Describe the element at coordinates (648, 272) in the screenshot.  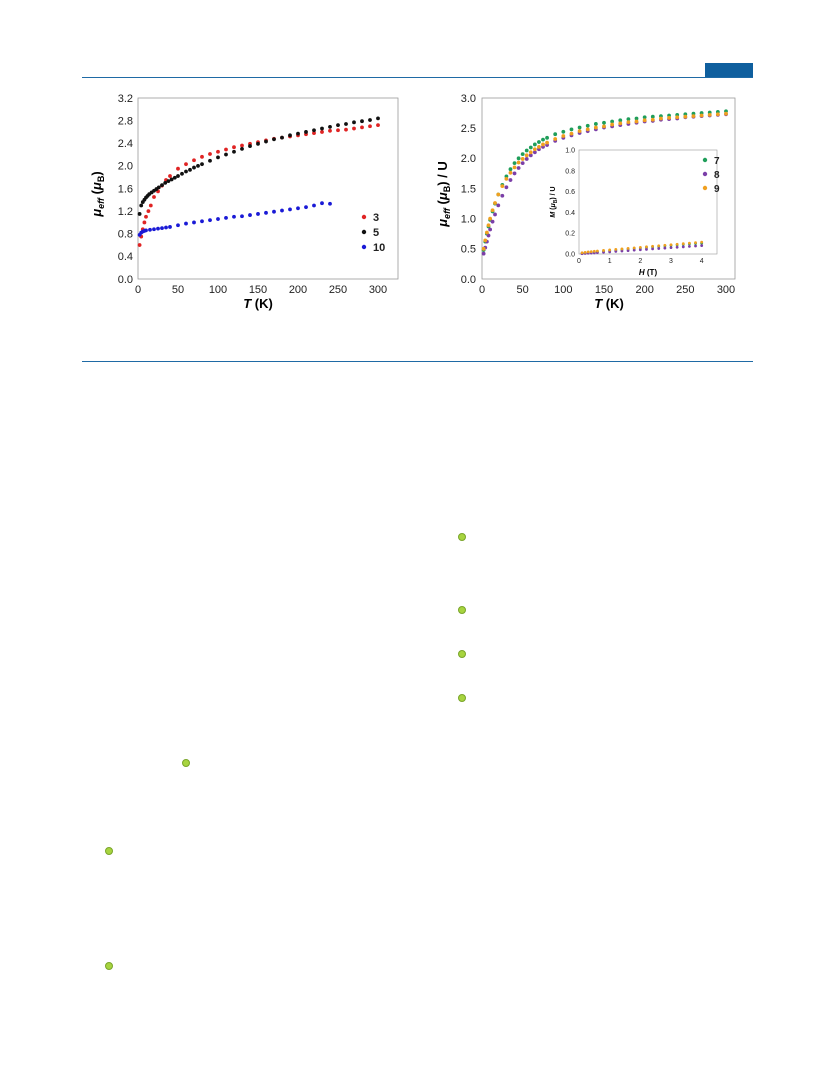
I see `chart-inset-xlabel: H (T)` at that location.